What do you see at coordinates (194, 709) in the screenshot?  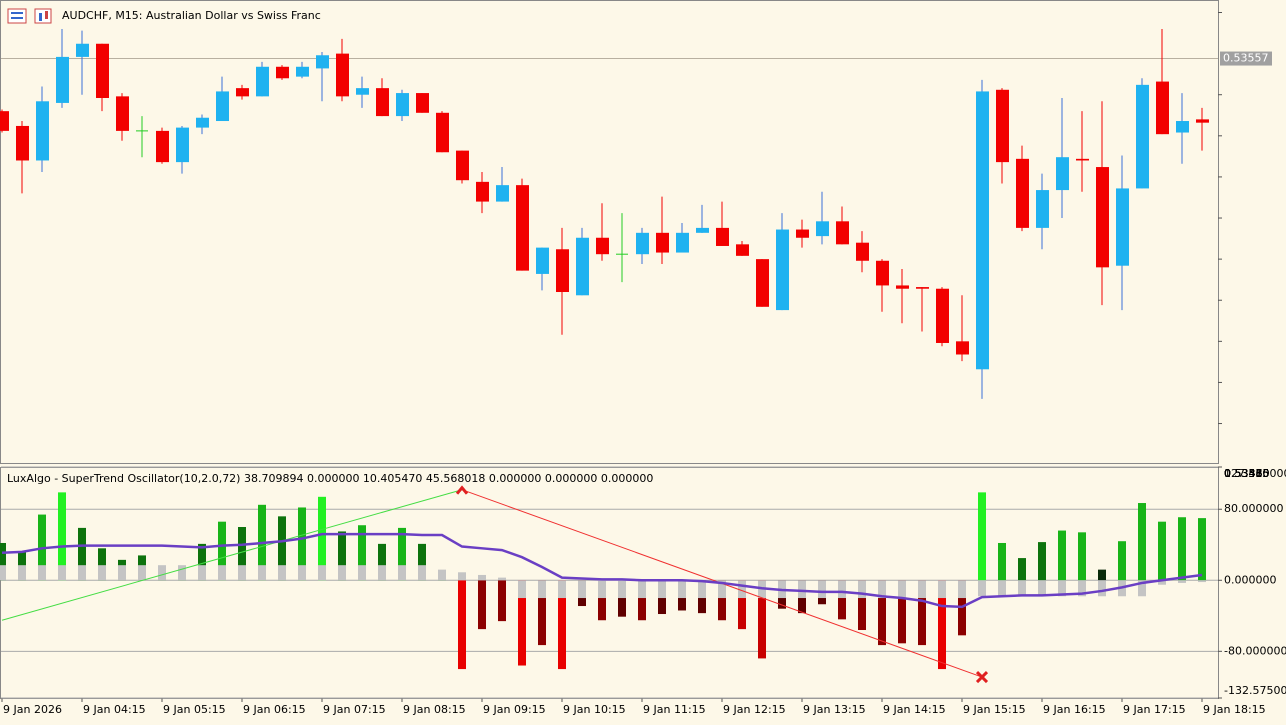 I see `x-tick-label: 9 Jan 05:15` at bounding box center [194, 709].